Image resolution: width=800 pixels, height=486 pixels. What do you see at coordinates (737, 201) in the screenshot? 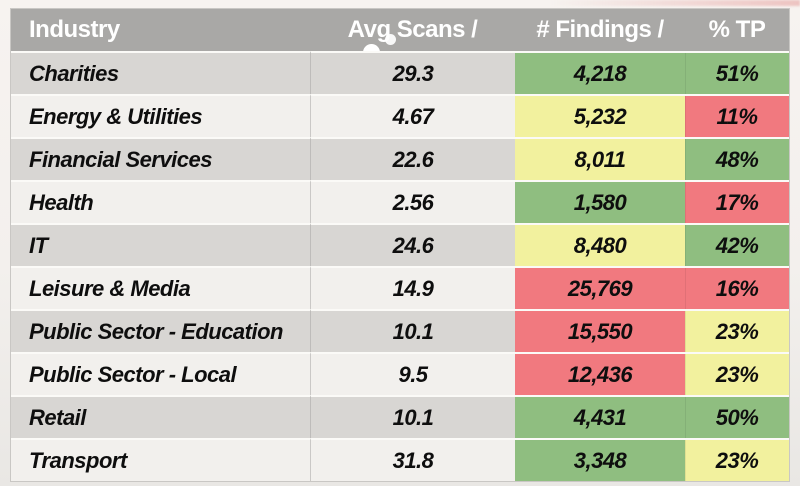
I see `tp-cell: 17%` at bounding box center [737, 201].